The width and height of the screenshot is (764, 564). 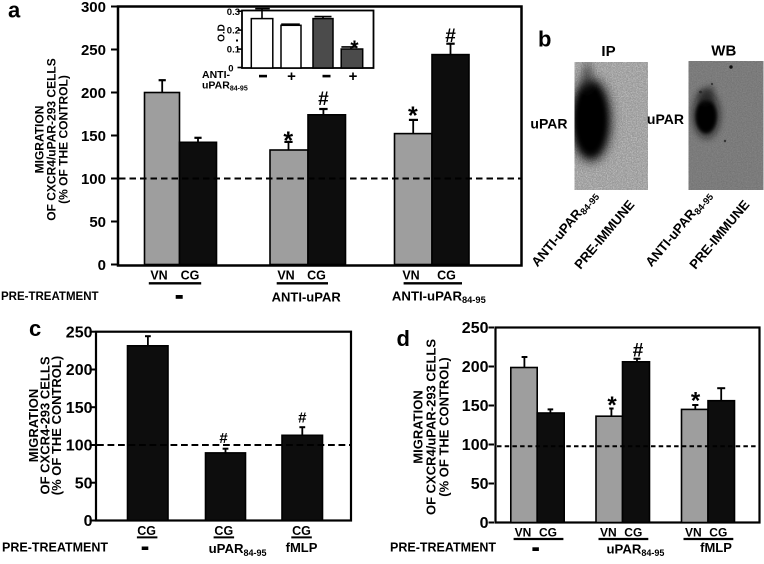 I want to click on svg-text: 0.1, so click(x=234, y=50).